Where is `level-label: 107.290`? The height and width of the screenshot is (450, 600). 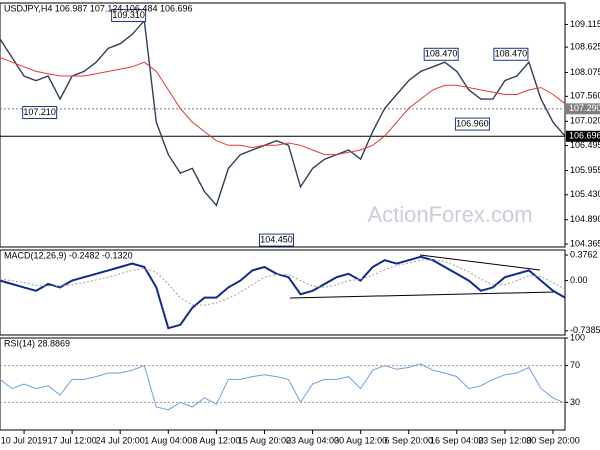
level-label: 107.290 is located at coordinates (584, 108).